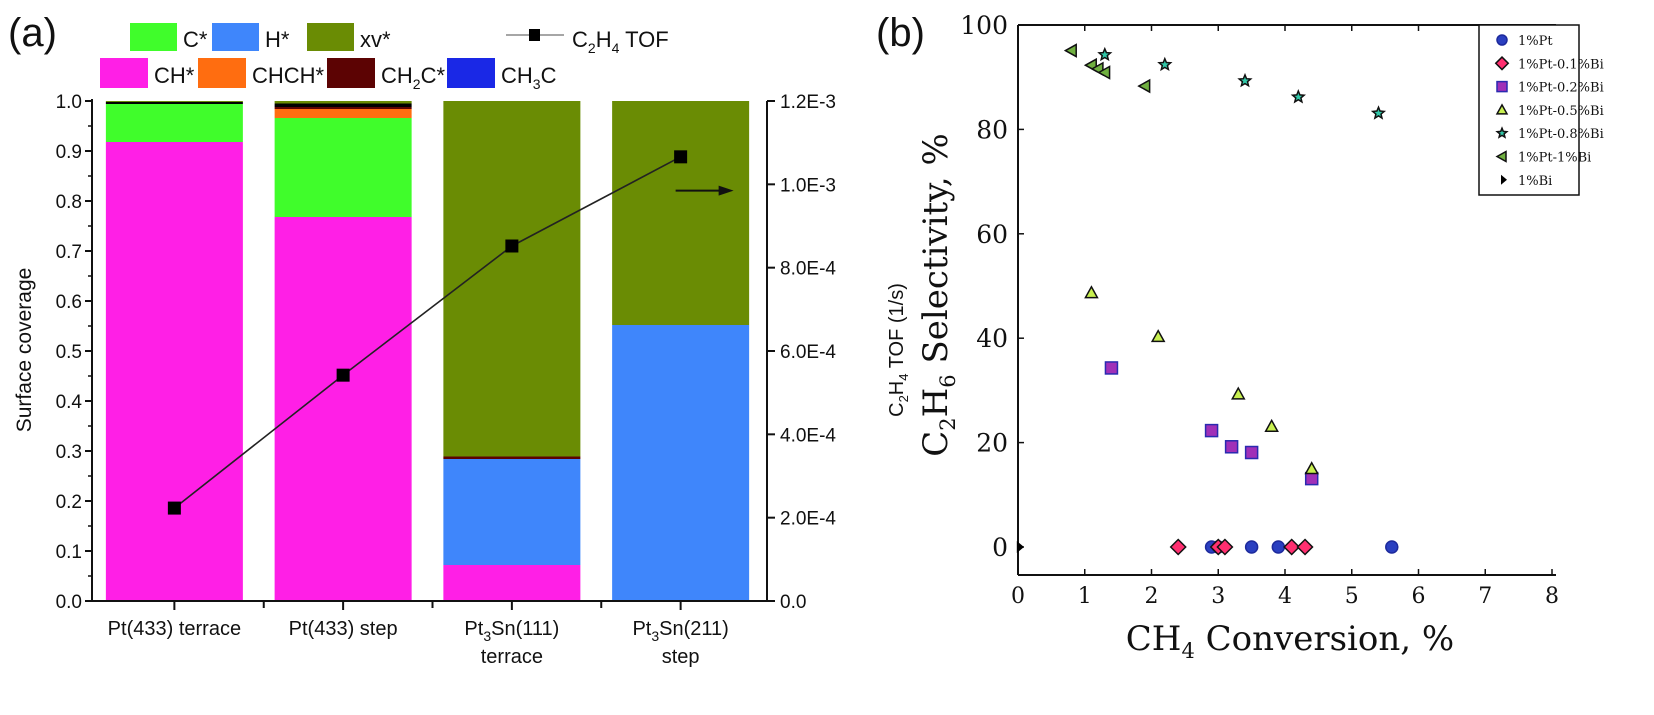  What do you see at coordinates (1152, 596) in the screenshot?
I see `x-tick-label: 2` at bounding box center [1152, 596].